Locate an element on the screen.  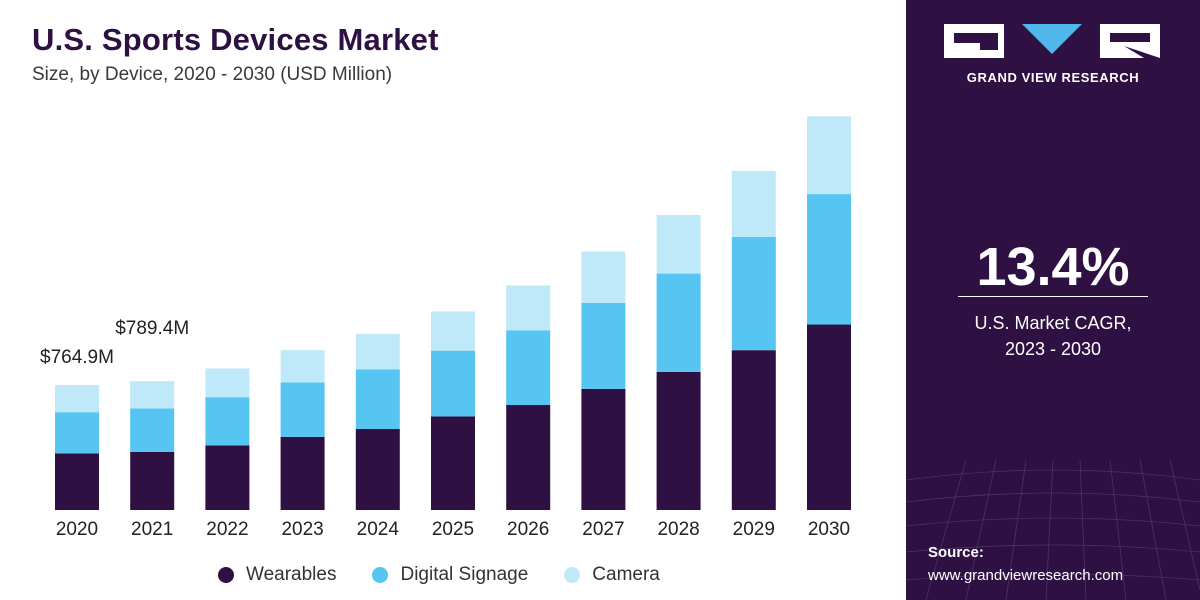
bar-camera-2029 is located at coordinates (753, 204).